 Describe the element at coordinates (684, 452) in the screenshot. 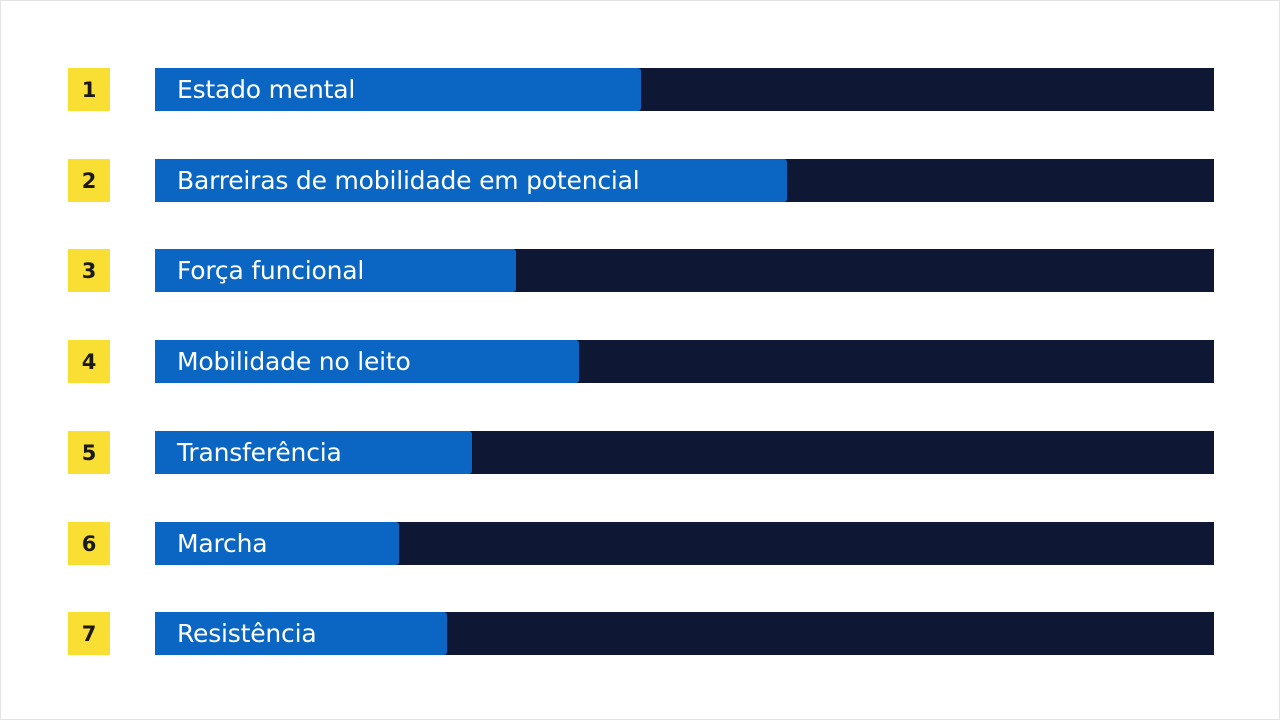

I see `progress-bar-track: Transferência` at that location.